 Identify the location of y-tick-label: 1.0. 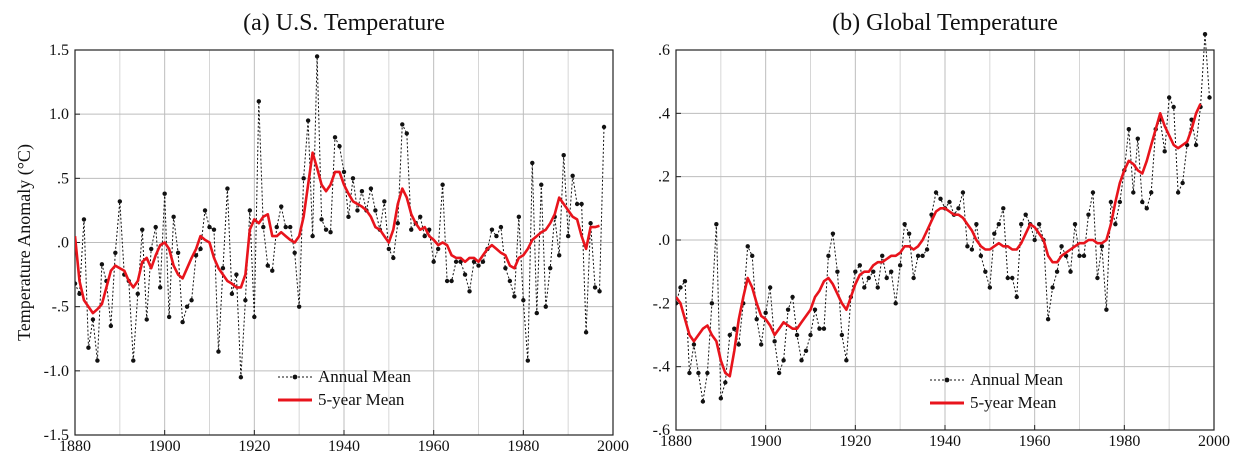
(59, 114).